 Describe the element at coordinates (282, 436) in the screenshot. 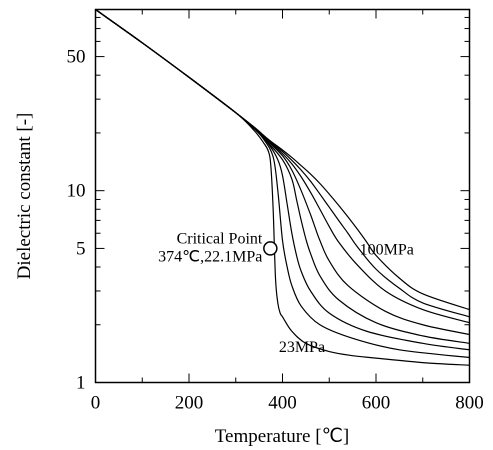

I see `x-axis-title: Temperature [℃]` at that location.